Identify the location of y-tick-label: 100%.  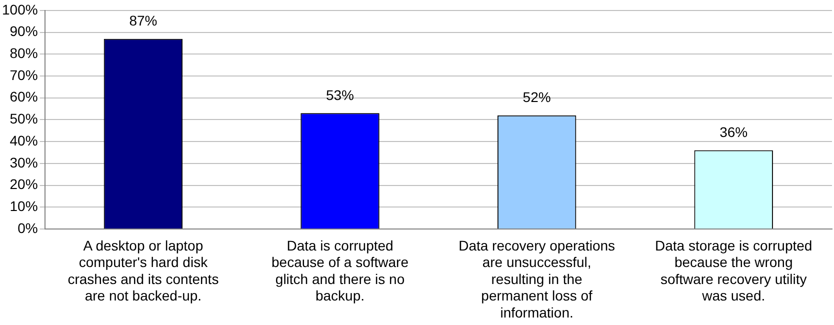
(20, 9).